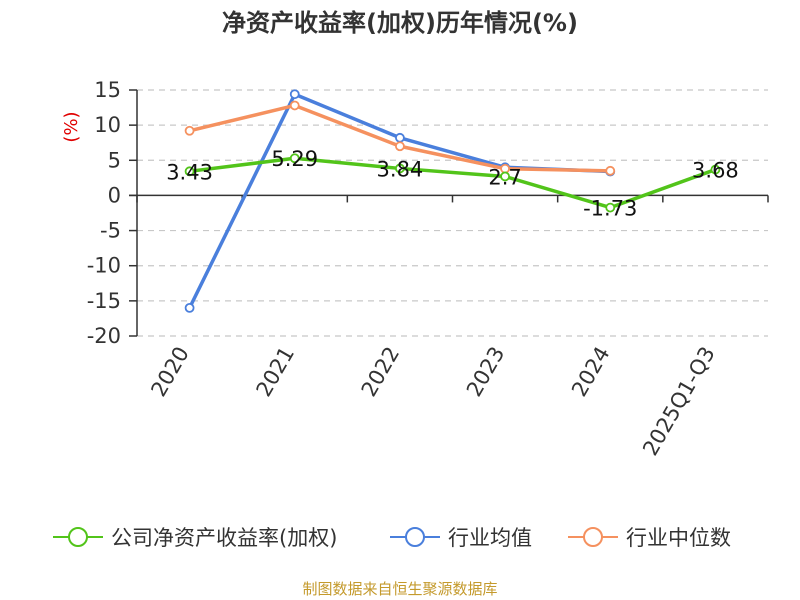 The height and width of the screenshot is (600, 800). What do you see at coordinates (224, 538) in the screenshot?
I see `legend-label: 公司净资产收益率(加权)` at bounding box center [224, 538].